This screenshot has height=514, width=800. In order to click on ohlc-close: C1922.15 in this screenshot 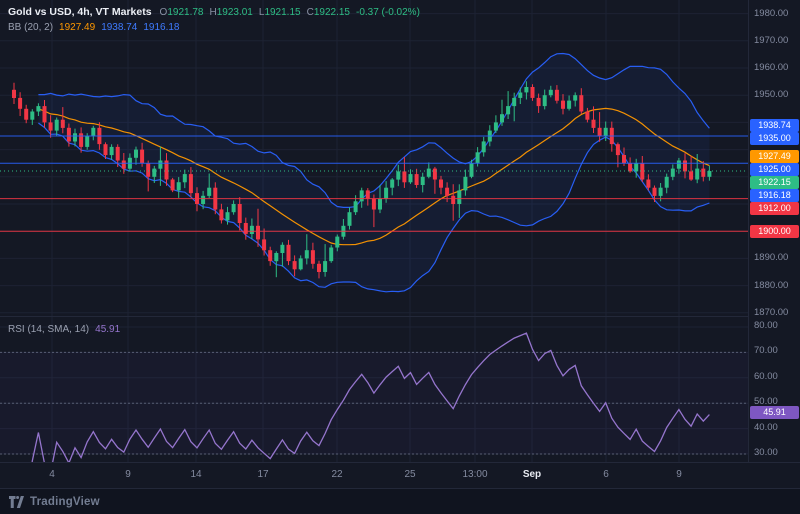, I will do `click(328, 12)`.